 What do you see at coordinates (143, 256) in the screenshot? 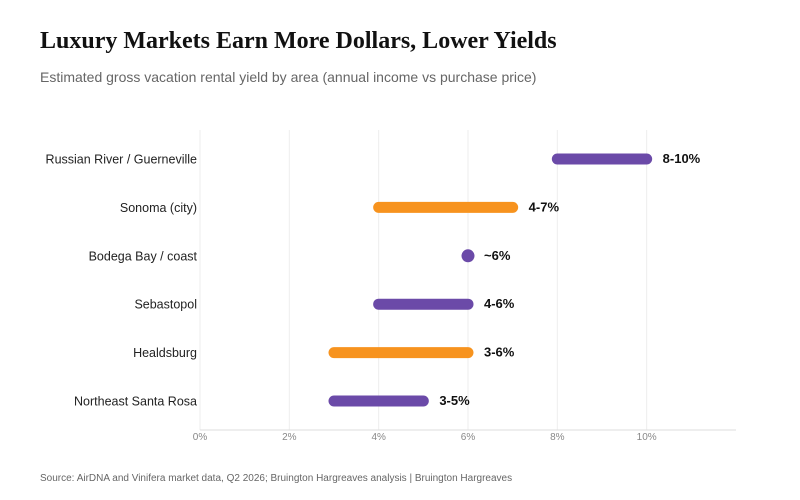
I see `category-label: Bodega Bay / coast` at bounding box center [143, 256].